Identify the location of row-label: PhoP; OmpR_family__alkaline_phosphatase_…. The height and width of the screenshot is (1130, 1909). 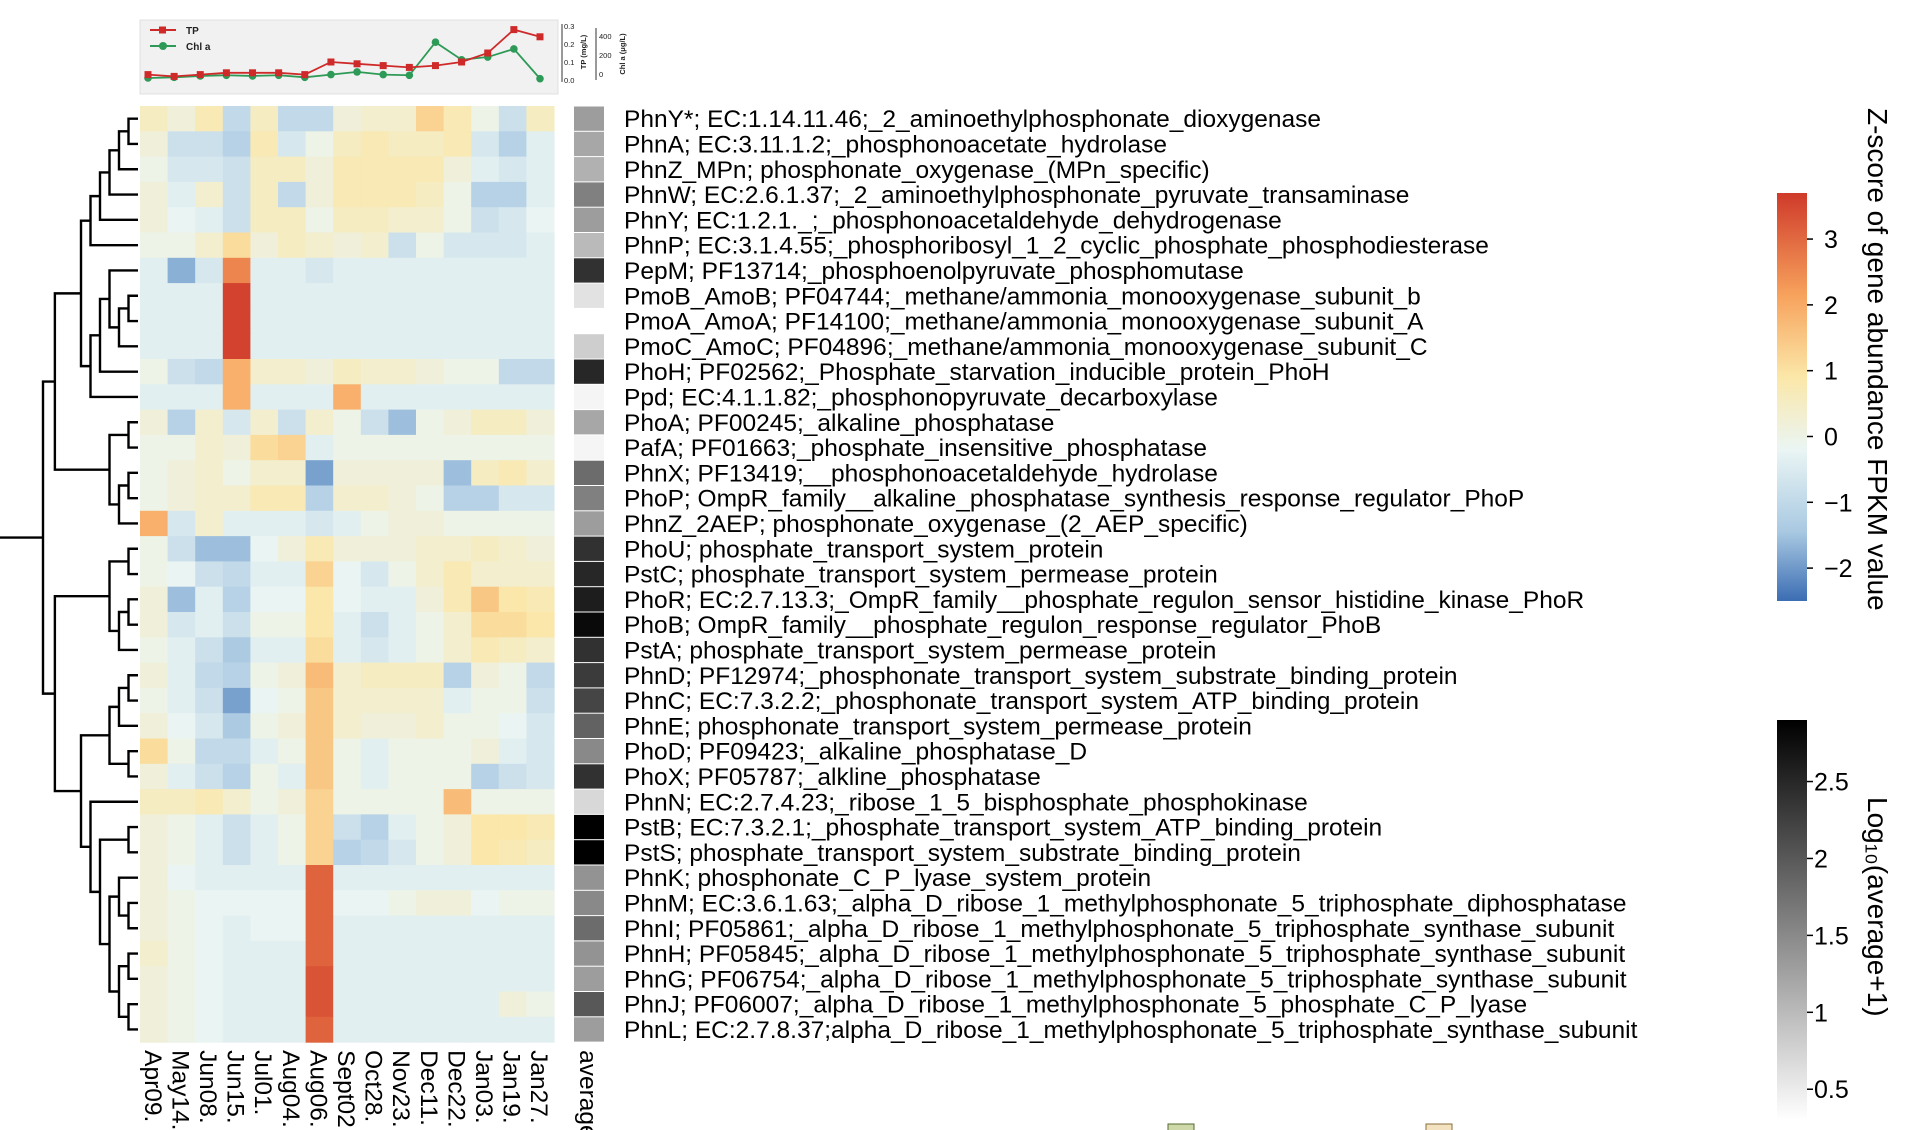
(1074, 499).